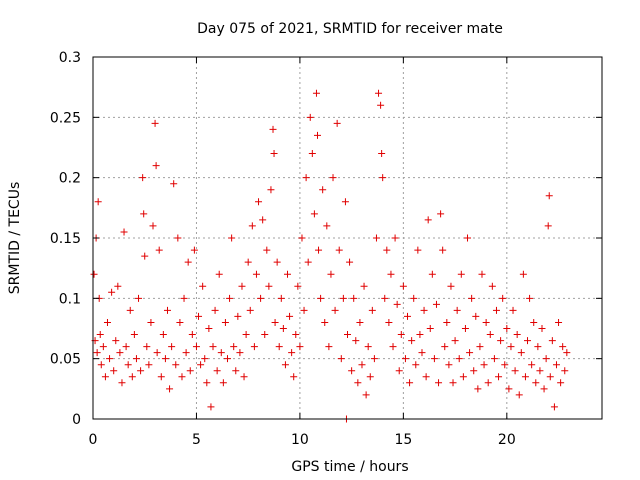 Image resolution: width=640 pixels, height=480 pixels. Describe the element at coordinates (349, 467) in the screenshot. I see `x-axis-label: GPS time / hours` at that location.